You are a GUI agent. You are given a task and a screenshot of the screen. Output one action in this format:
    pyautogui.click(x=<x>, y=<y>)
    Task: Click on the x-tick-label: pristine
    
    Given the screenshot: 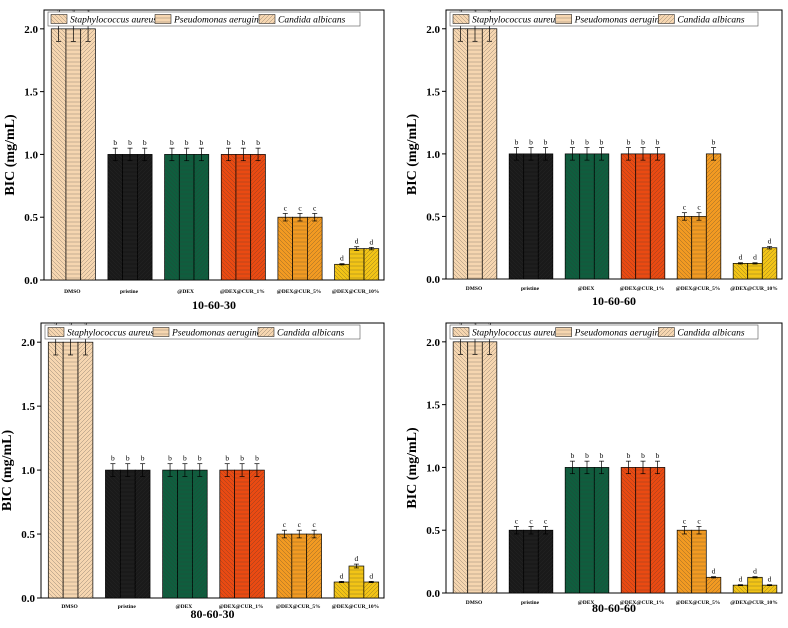 What is the action you would take?
    pyautogui.click(x=129, y=292)
    